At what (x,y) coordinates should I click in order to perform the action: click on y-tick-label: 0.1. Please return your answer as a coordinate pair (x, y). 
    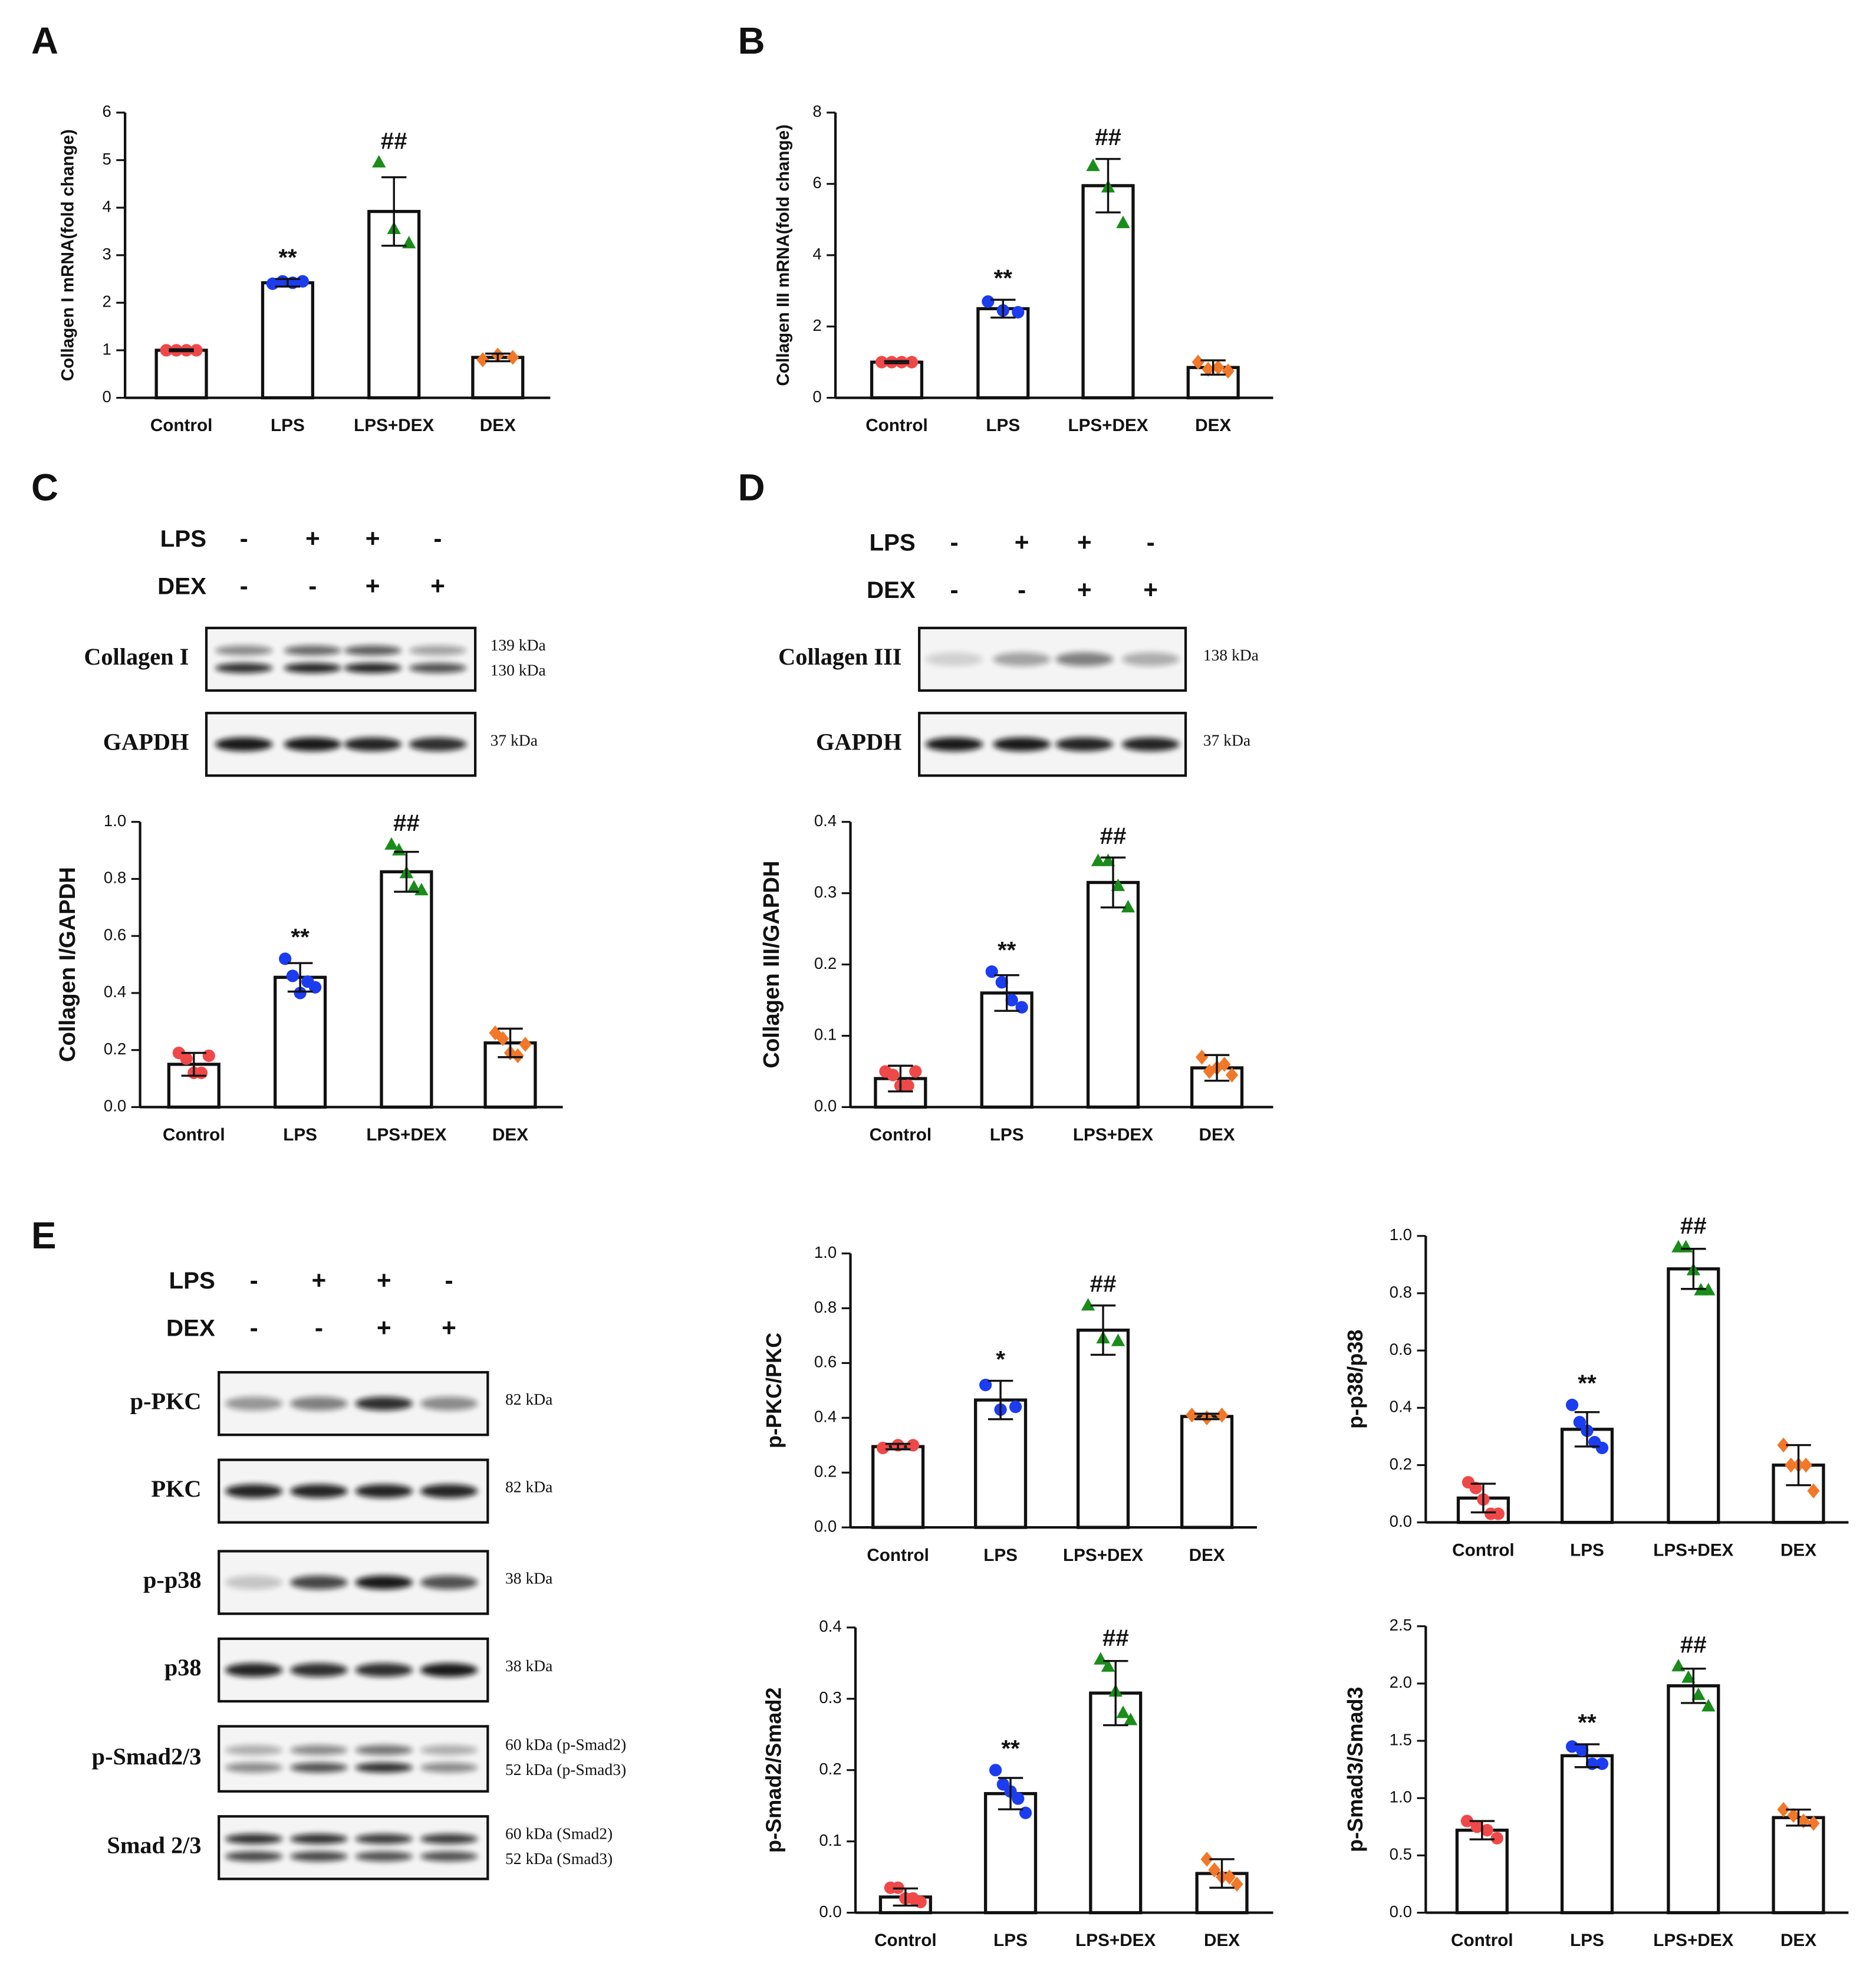
    Looking at the image, I should click on (830, 1840).